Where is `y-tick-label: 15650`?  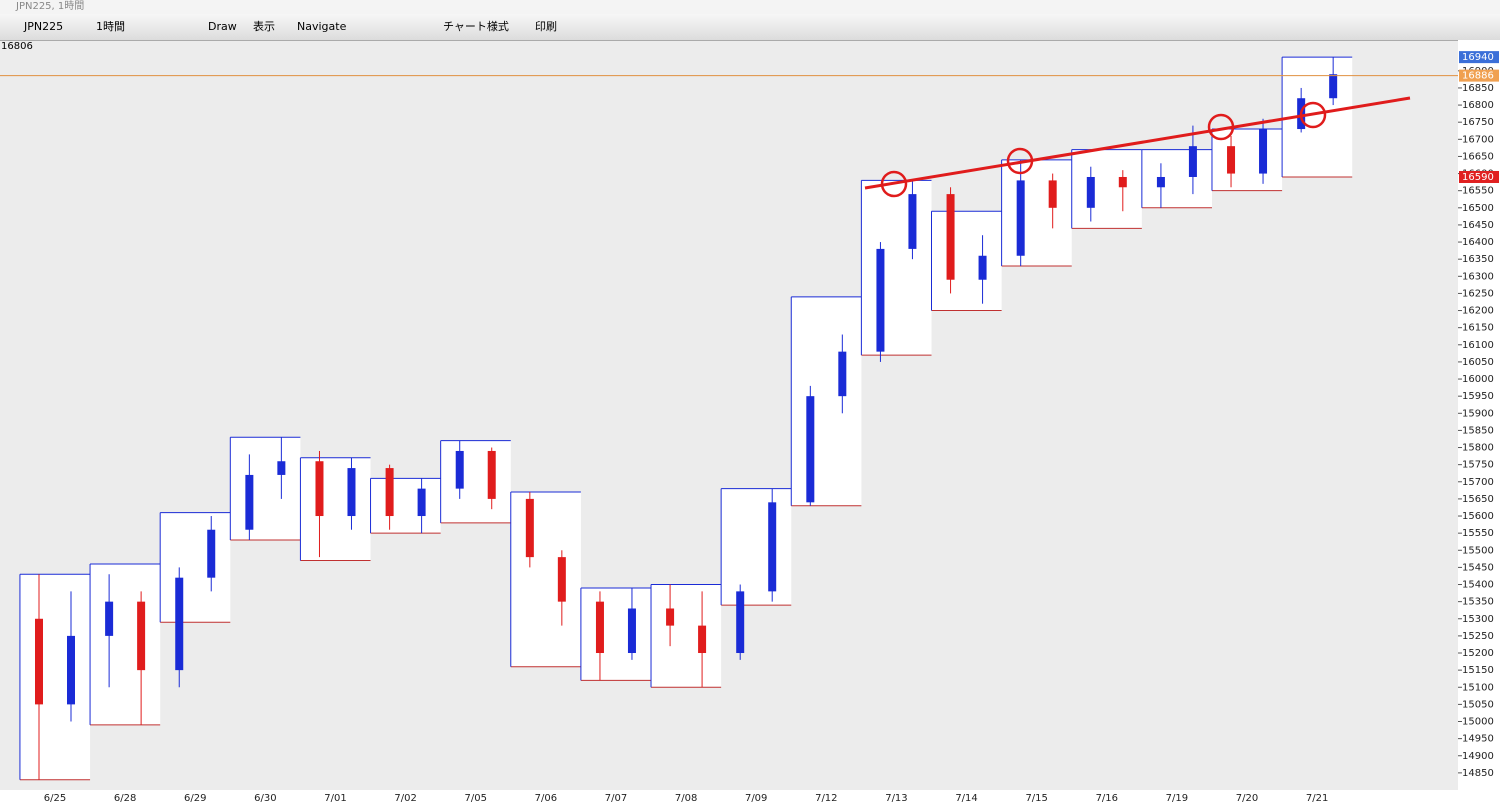
y-tick-label: 15650 is located at coordinates (1478, 499).